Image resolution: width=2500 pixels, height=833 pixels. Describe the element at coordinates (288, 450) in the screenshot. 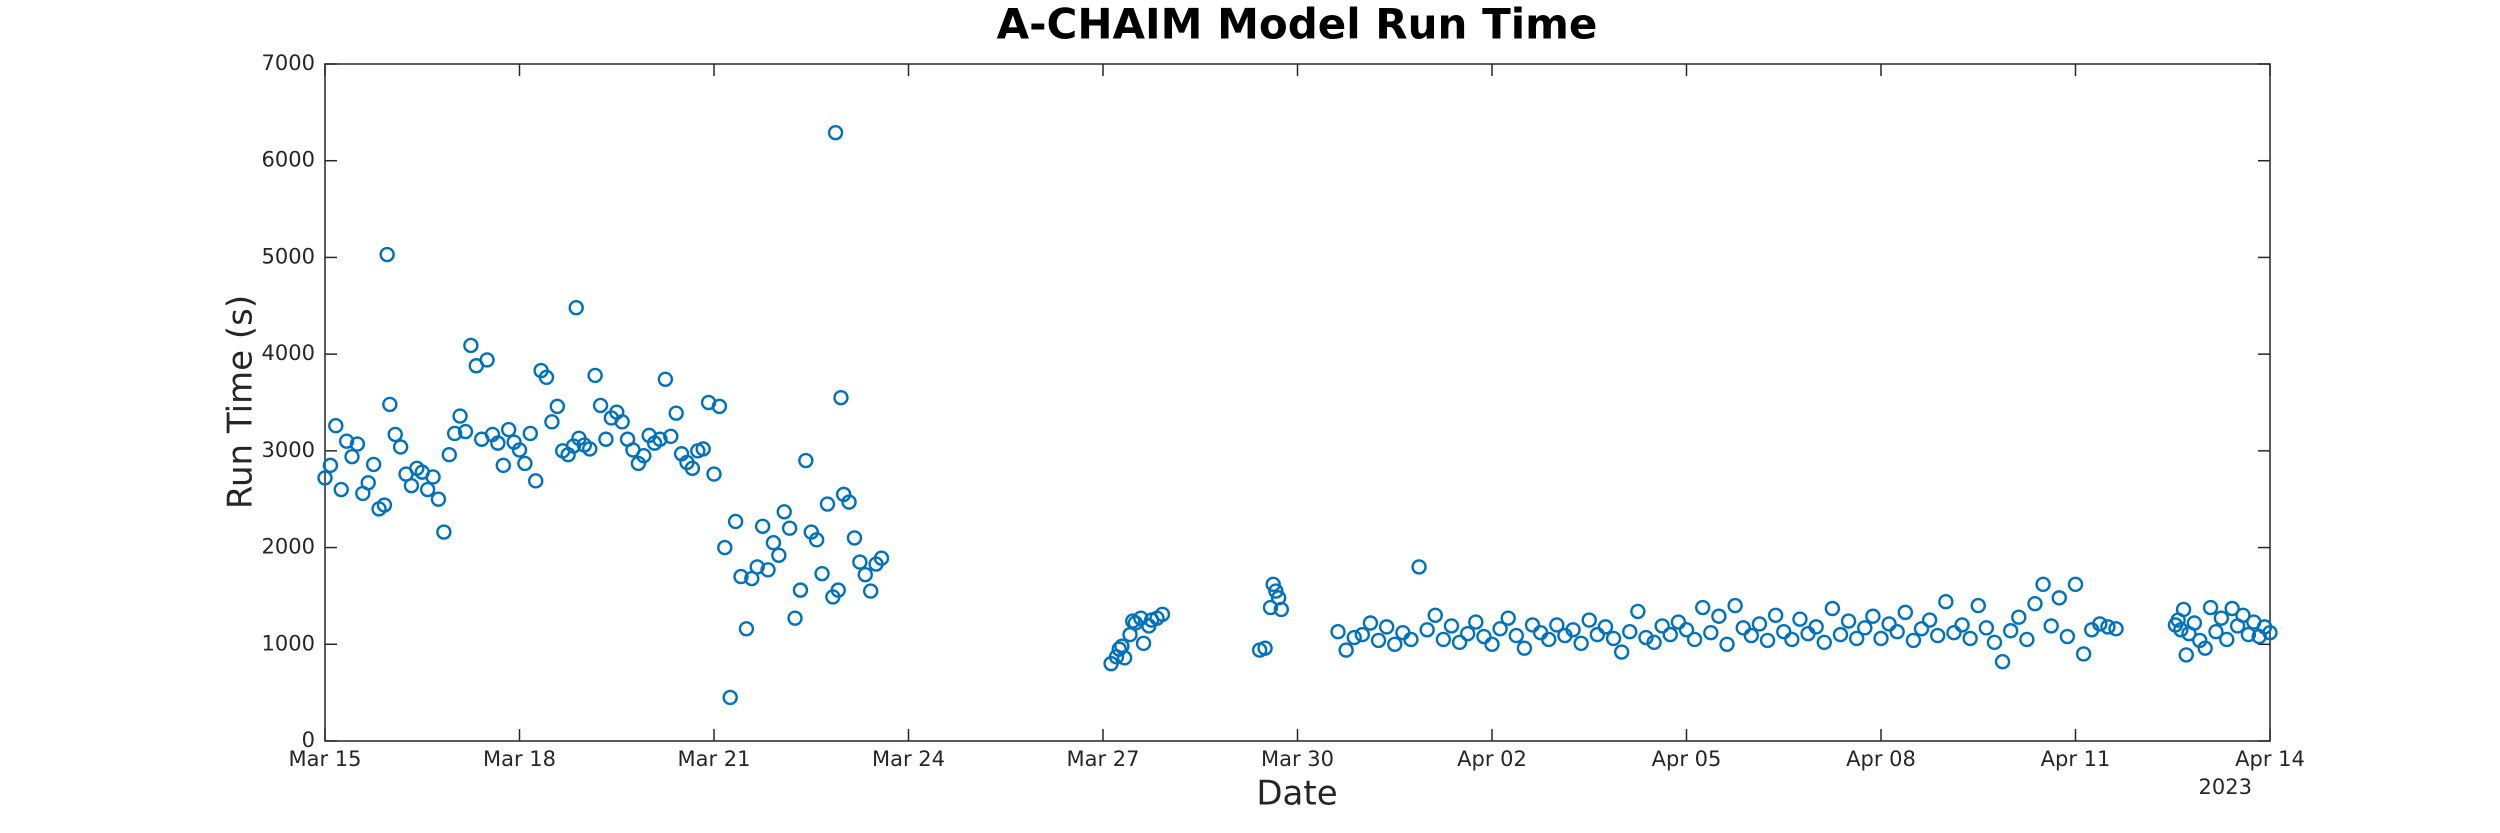

I see `y-tick-label: 3000` at that location.